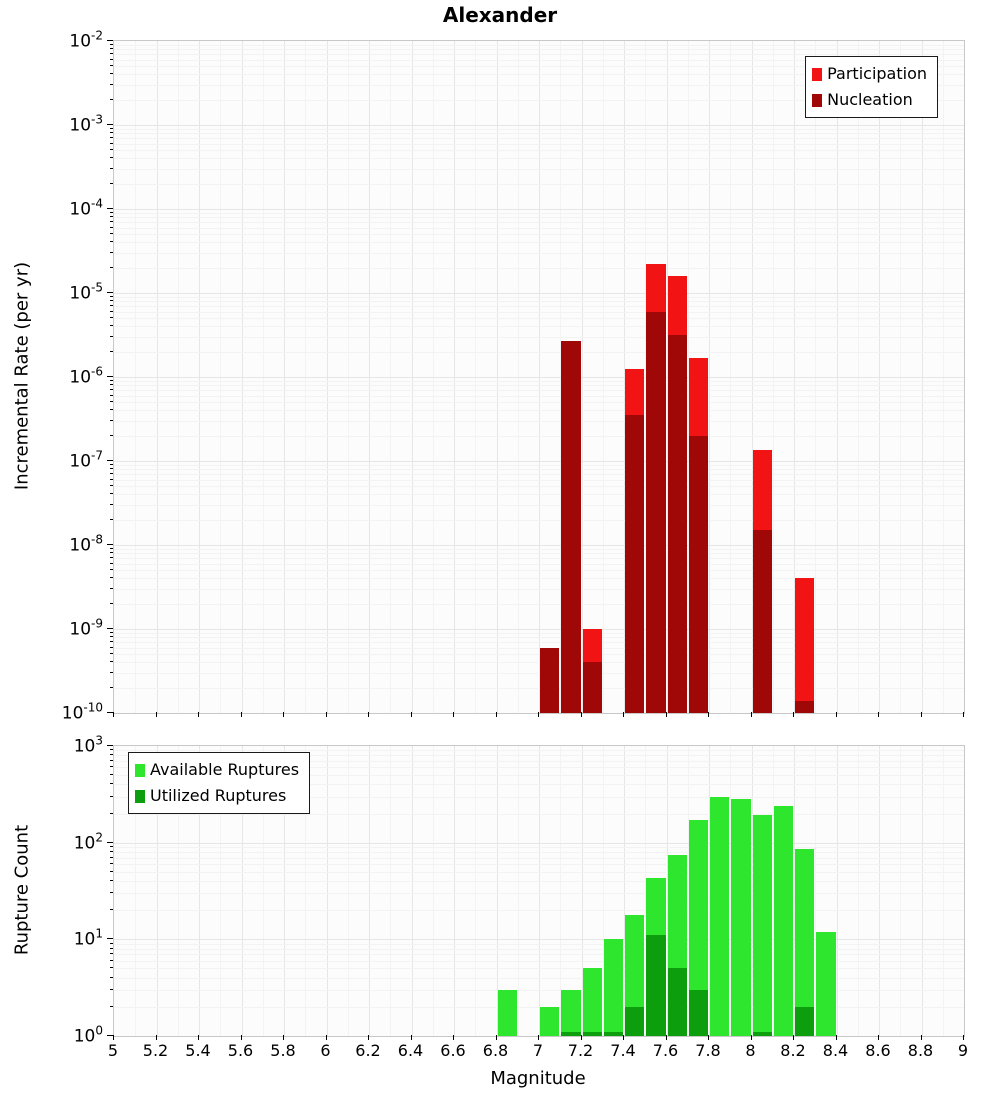 This screenshot has height=1100, width=1000. I want to click on x-tick-label: 5.6, so click(240, 1050).